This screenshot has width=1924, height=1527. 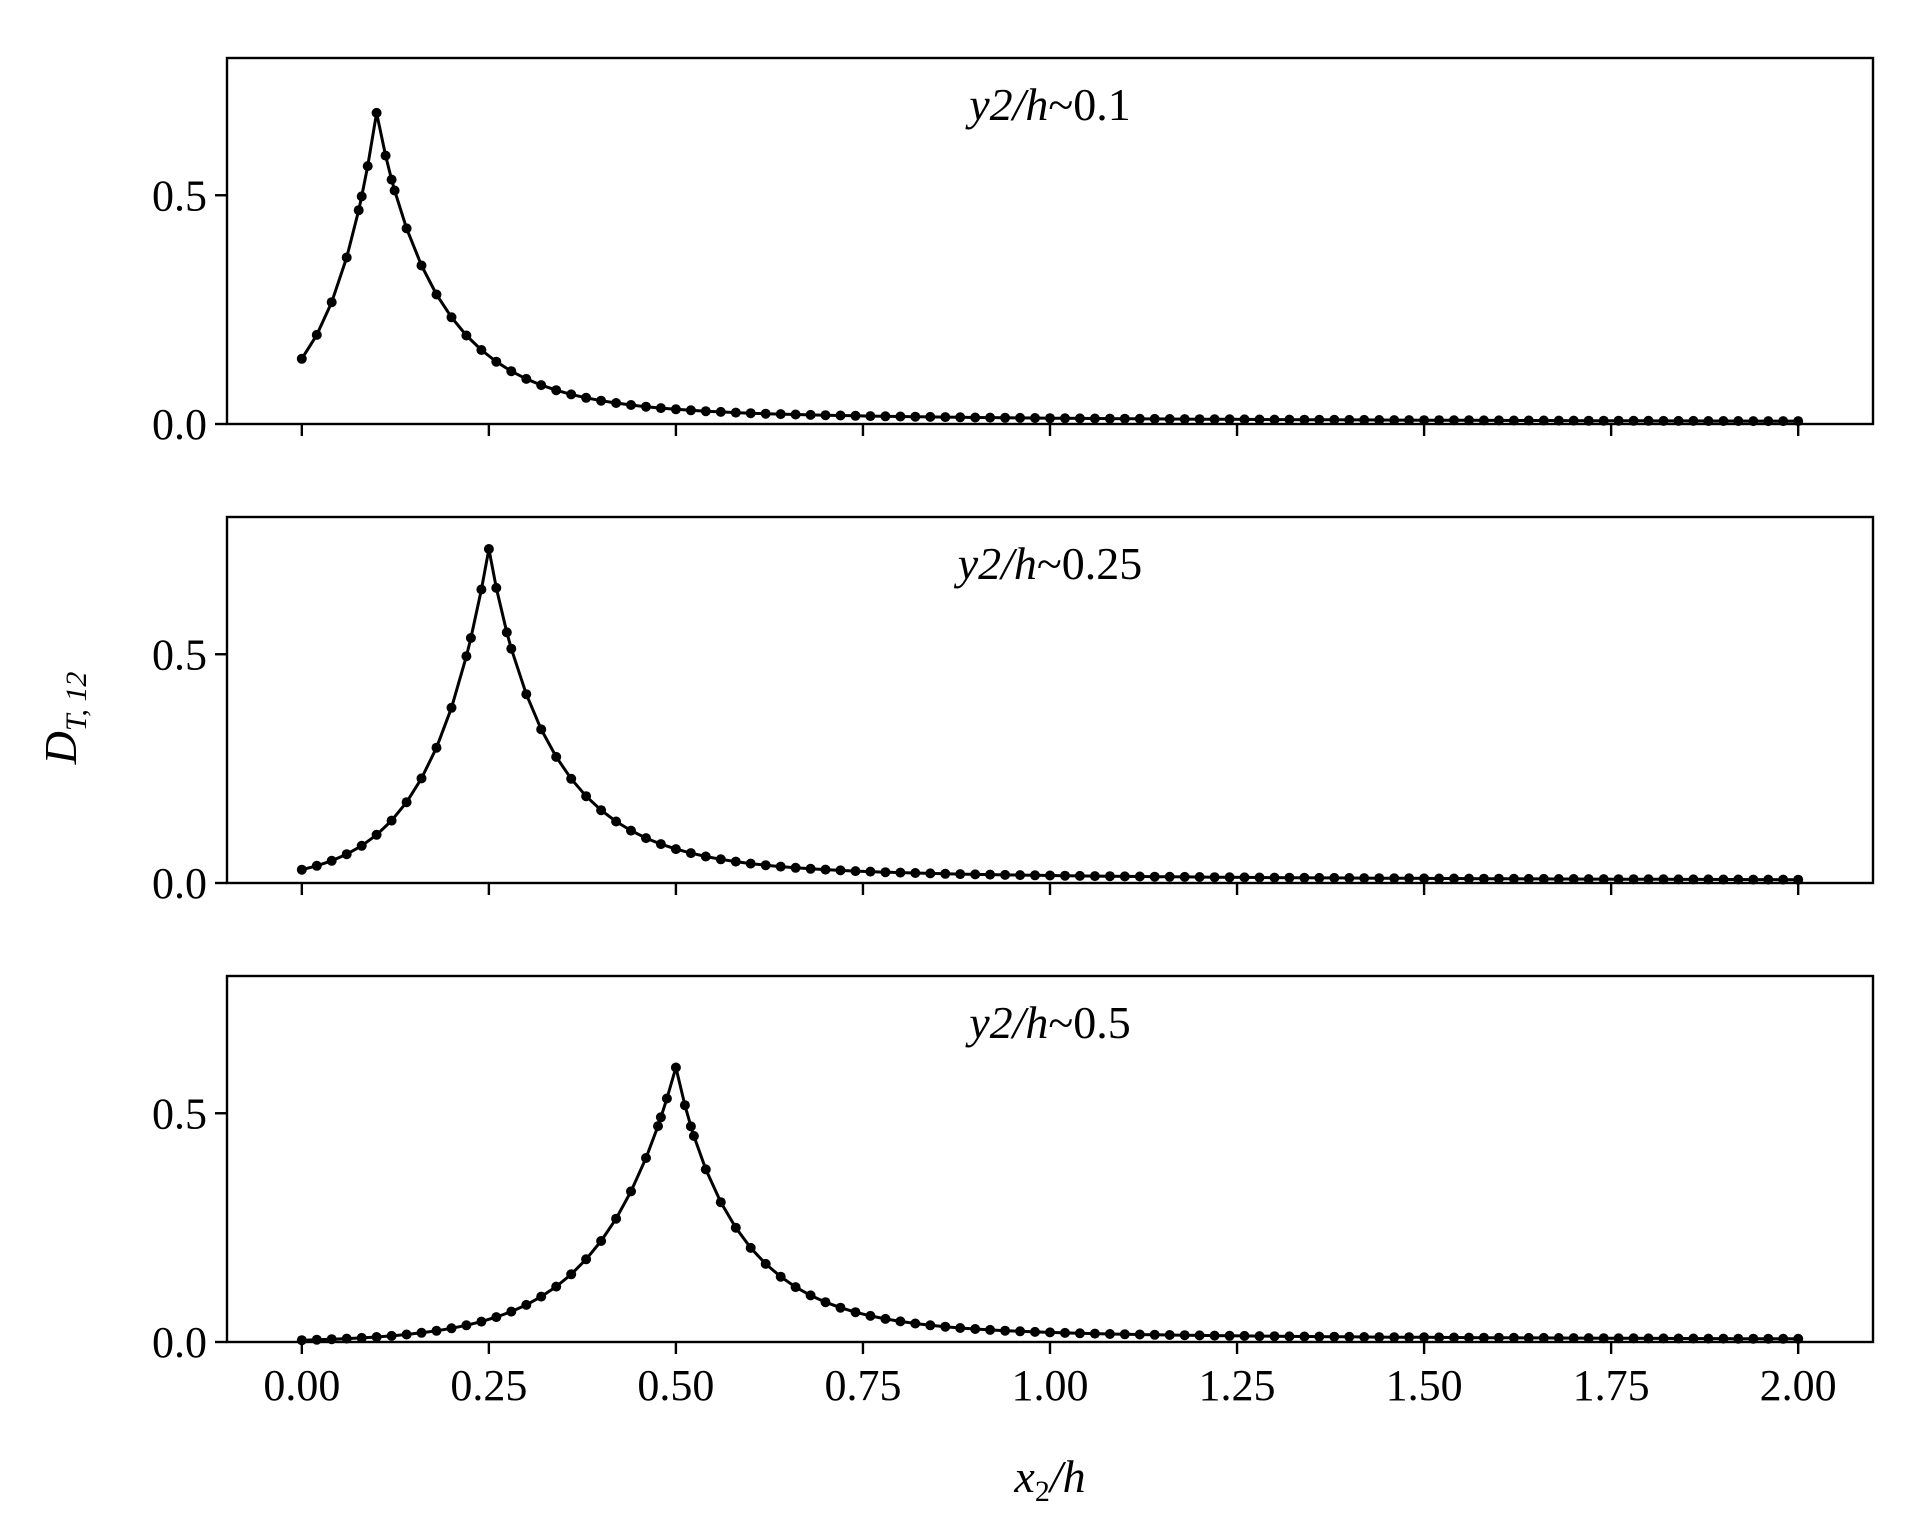 What do you see at coordinates (1102, 1022) in the screenshot?
I see `annotation-value: 0.5` at bounding box center [1102, 1022].